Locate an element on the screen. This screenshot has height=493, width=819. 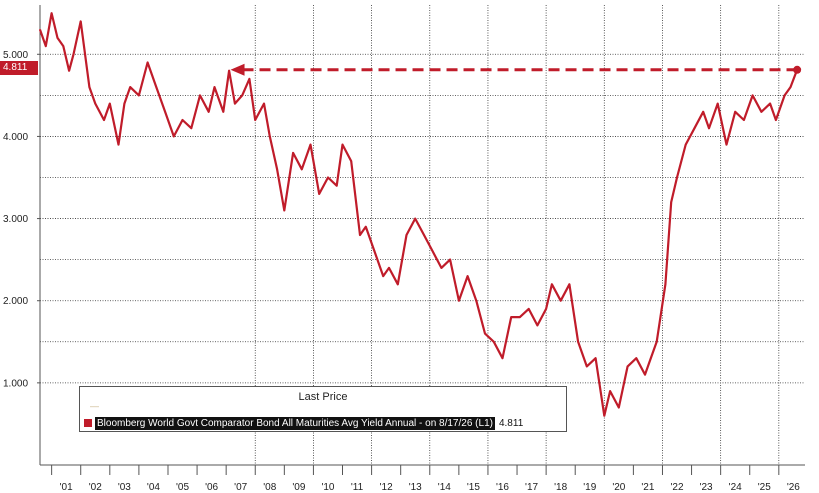
legend-swatch is located at coordinates (88, 423).